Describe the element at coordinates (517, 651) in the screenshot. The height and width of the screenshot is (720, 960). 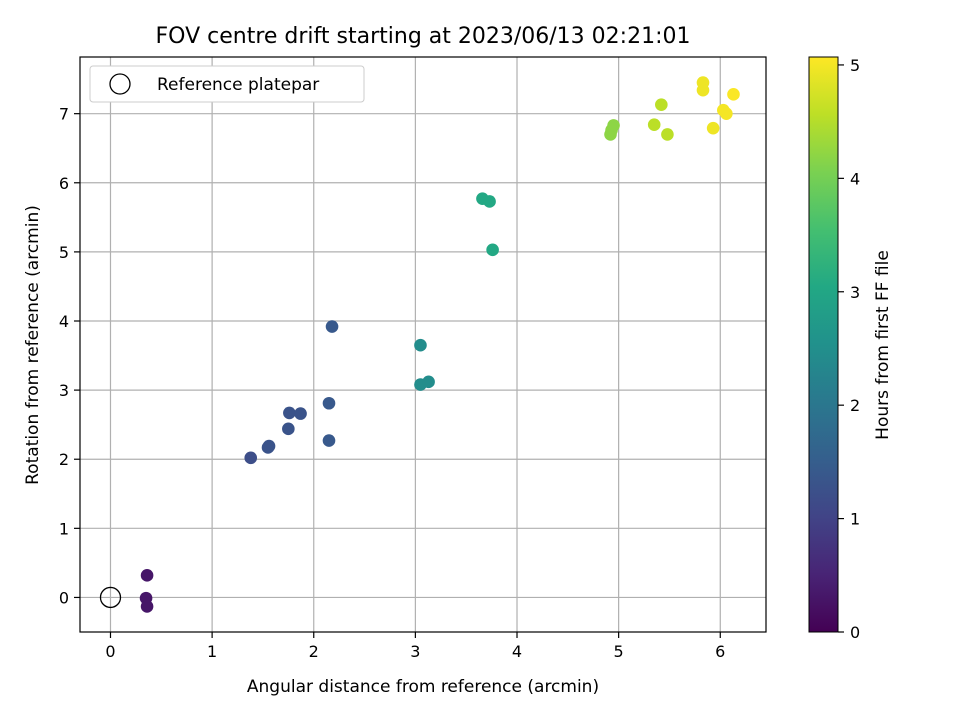
I see `x-tick-label: 4` at that location.